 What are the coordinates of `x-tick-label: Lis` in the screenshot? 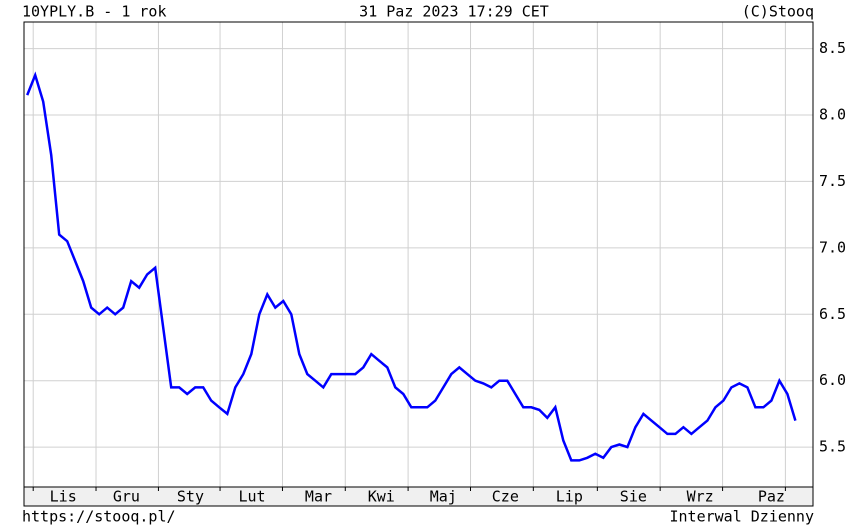 It's located at (63, 497).